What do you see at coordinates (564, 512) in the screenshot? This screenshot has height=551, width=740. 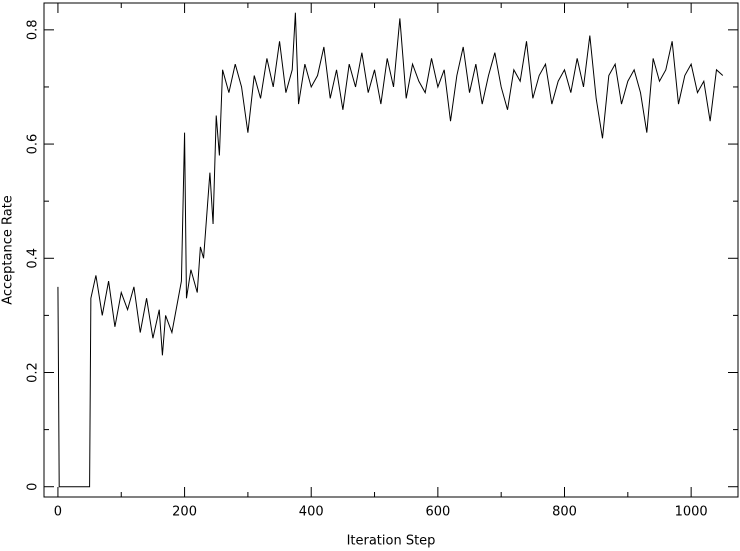 I see `x-tick-label: 800` at bounding box center [564, 512].